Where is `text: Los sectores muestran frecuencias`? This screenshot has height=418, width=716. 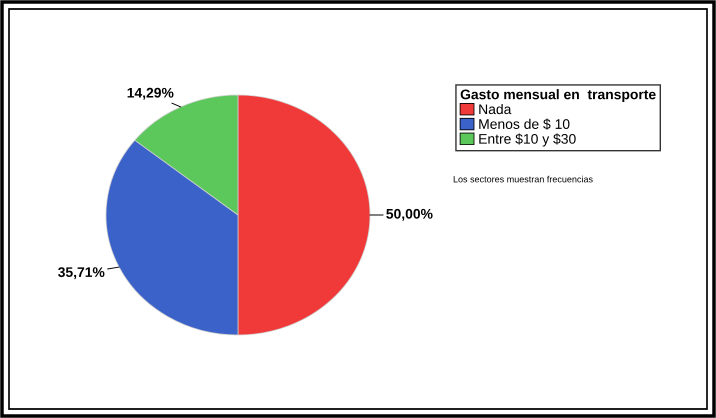
text: Los sectores muestran frecuencias is located at coordinates (523, 179).